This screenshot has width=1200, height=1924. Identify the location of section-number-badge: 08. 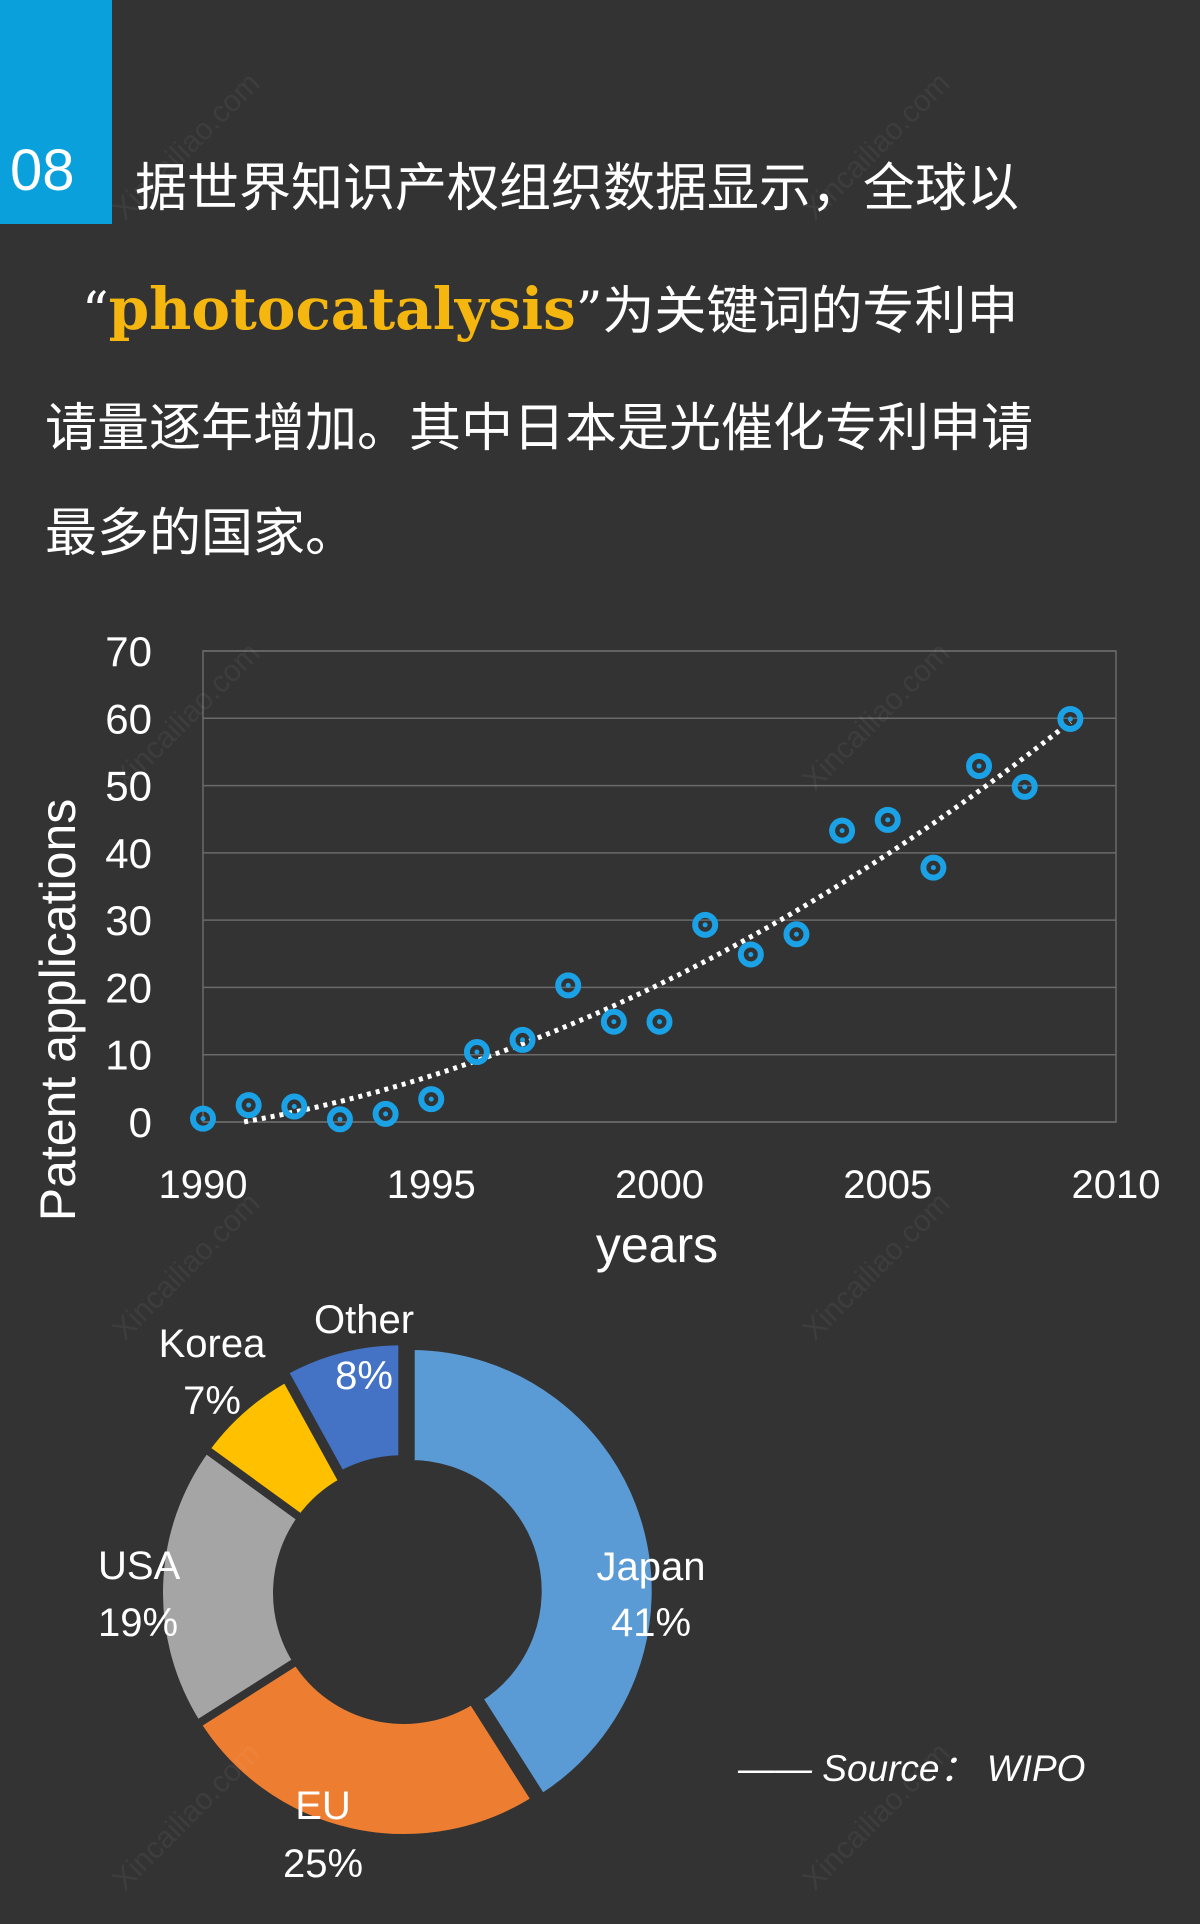
(56, 112).